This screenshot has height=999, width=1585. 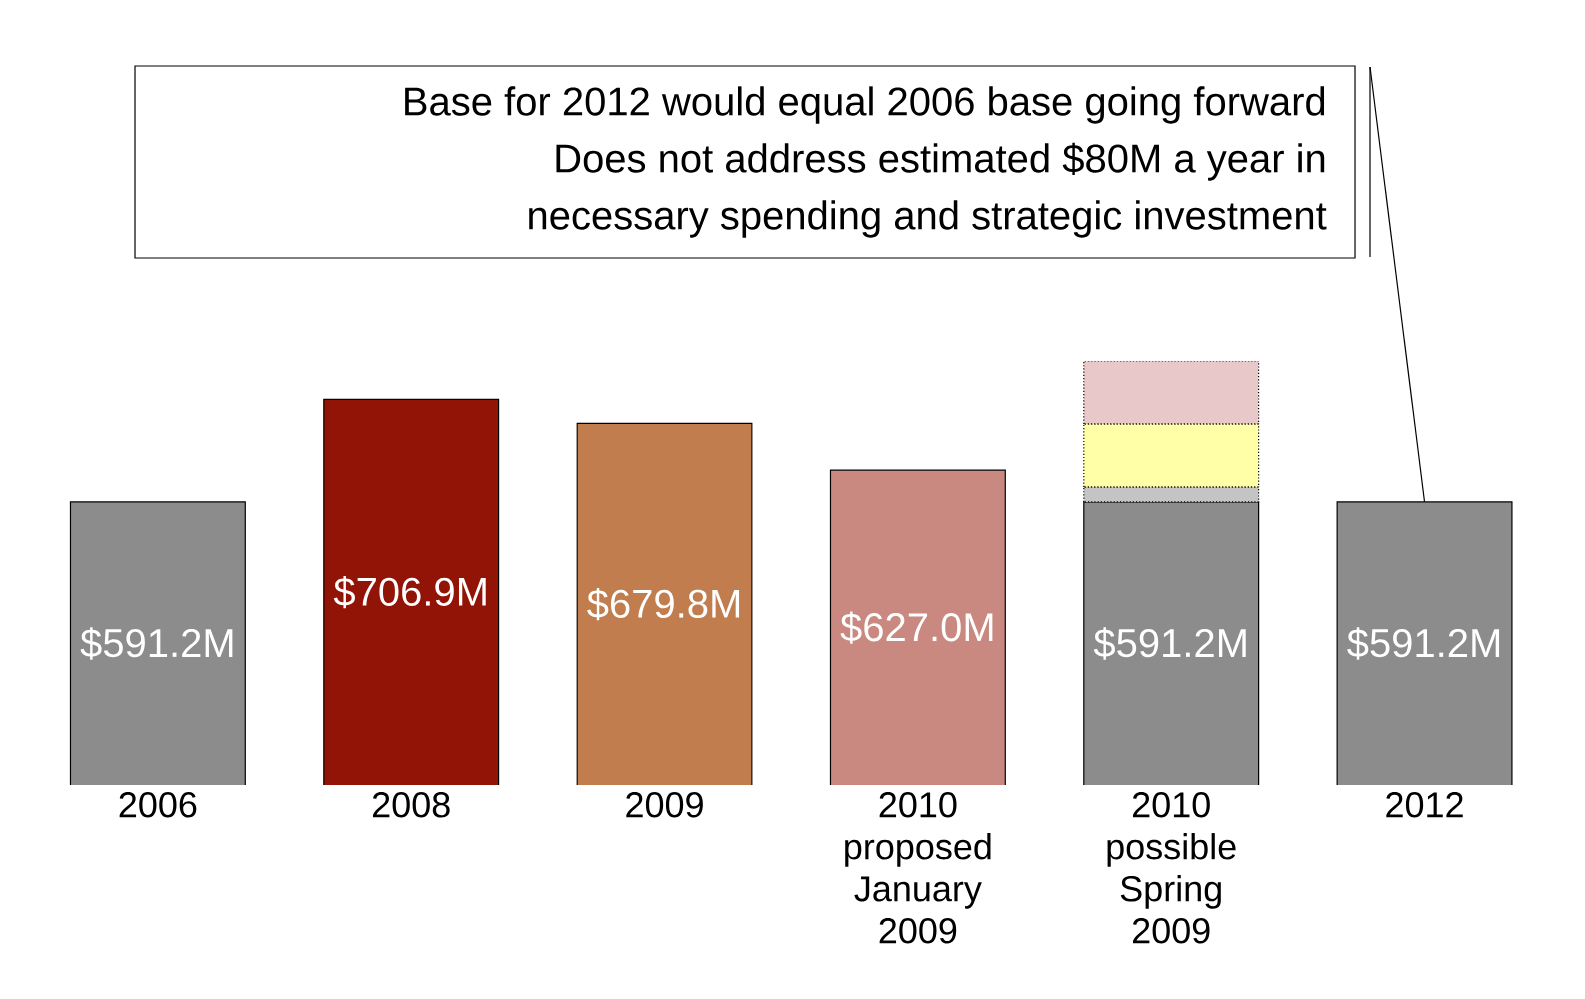 I want to click on data-label: $627.0M, so click(x=916, y=627).